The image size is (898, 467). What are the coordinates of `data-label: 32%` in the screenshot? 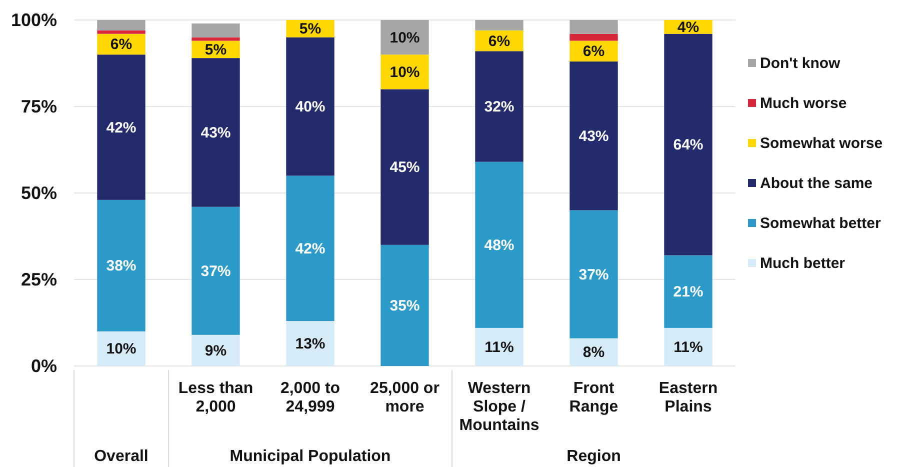 It's located at (499, 106).